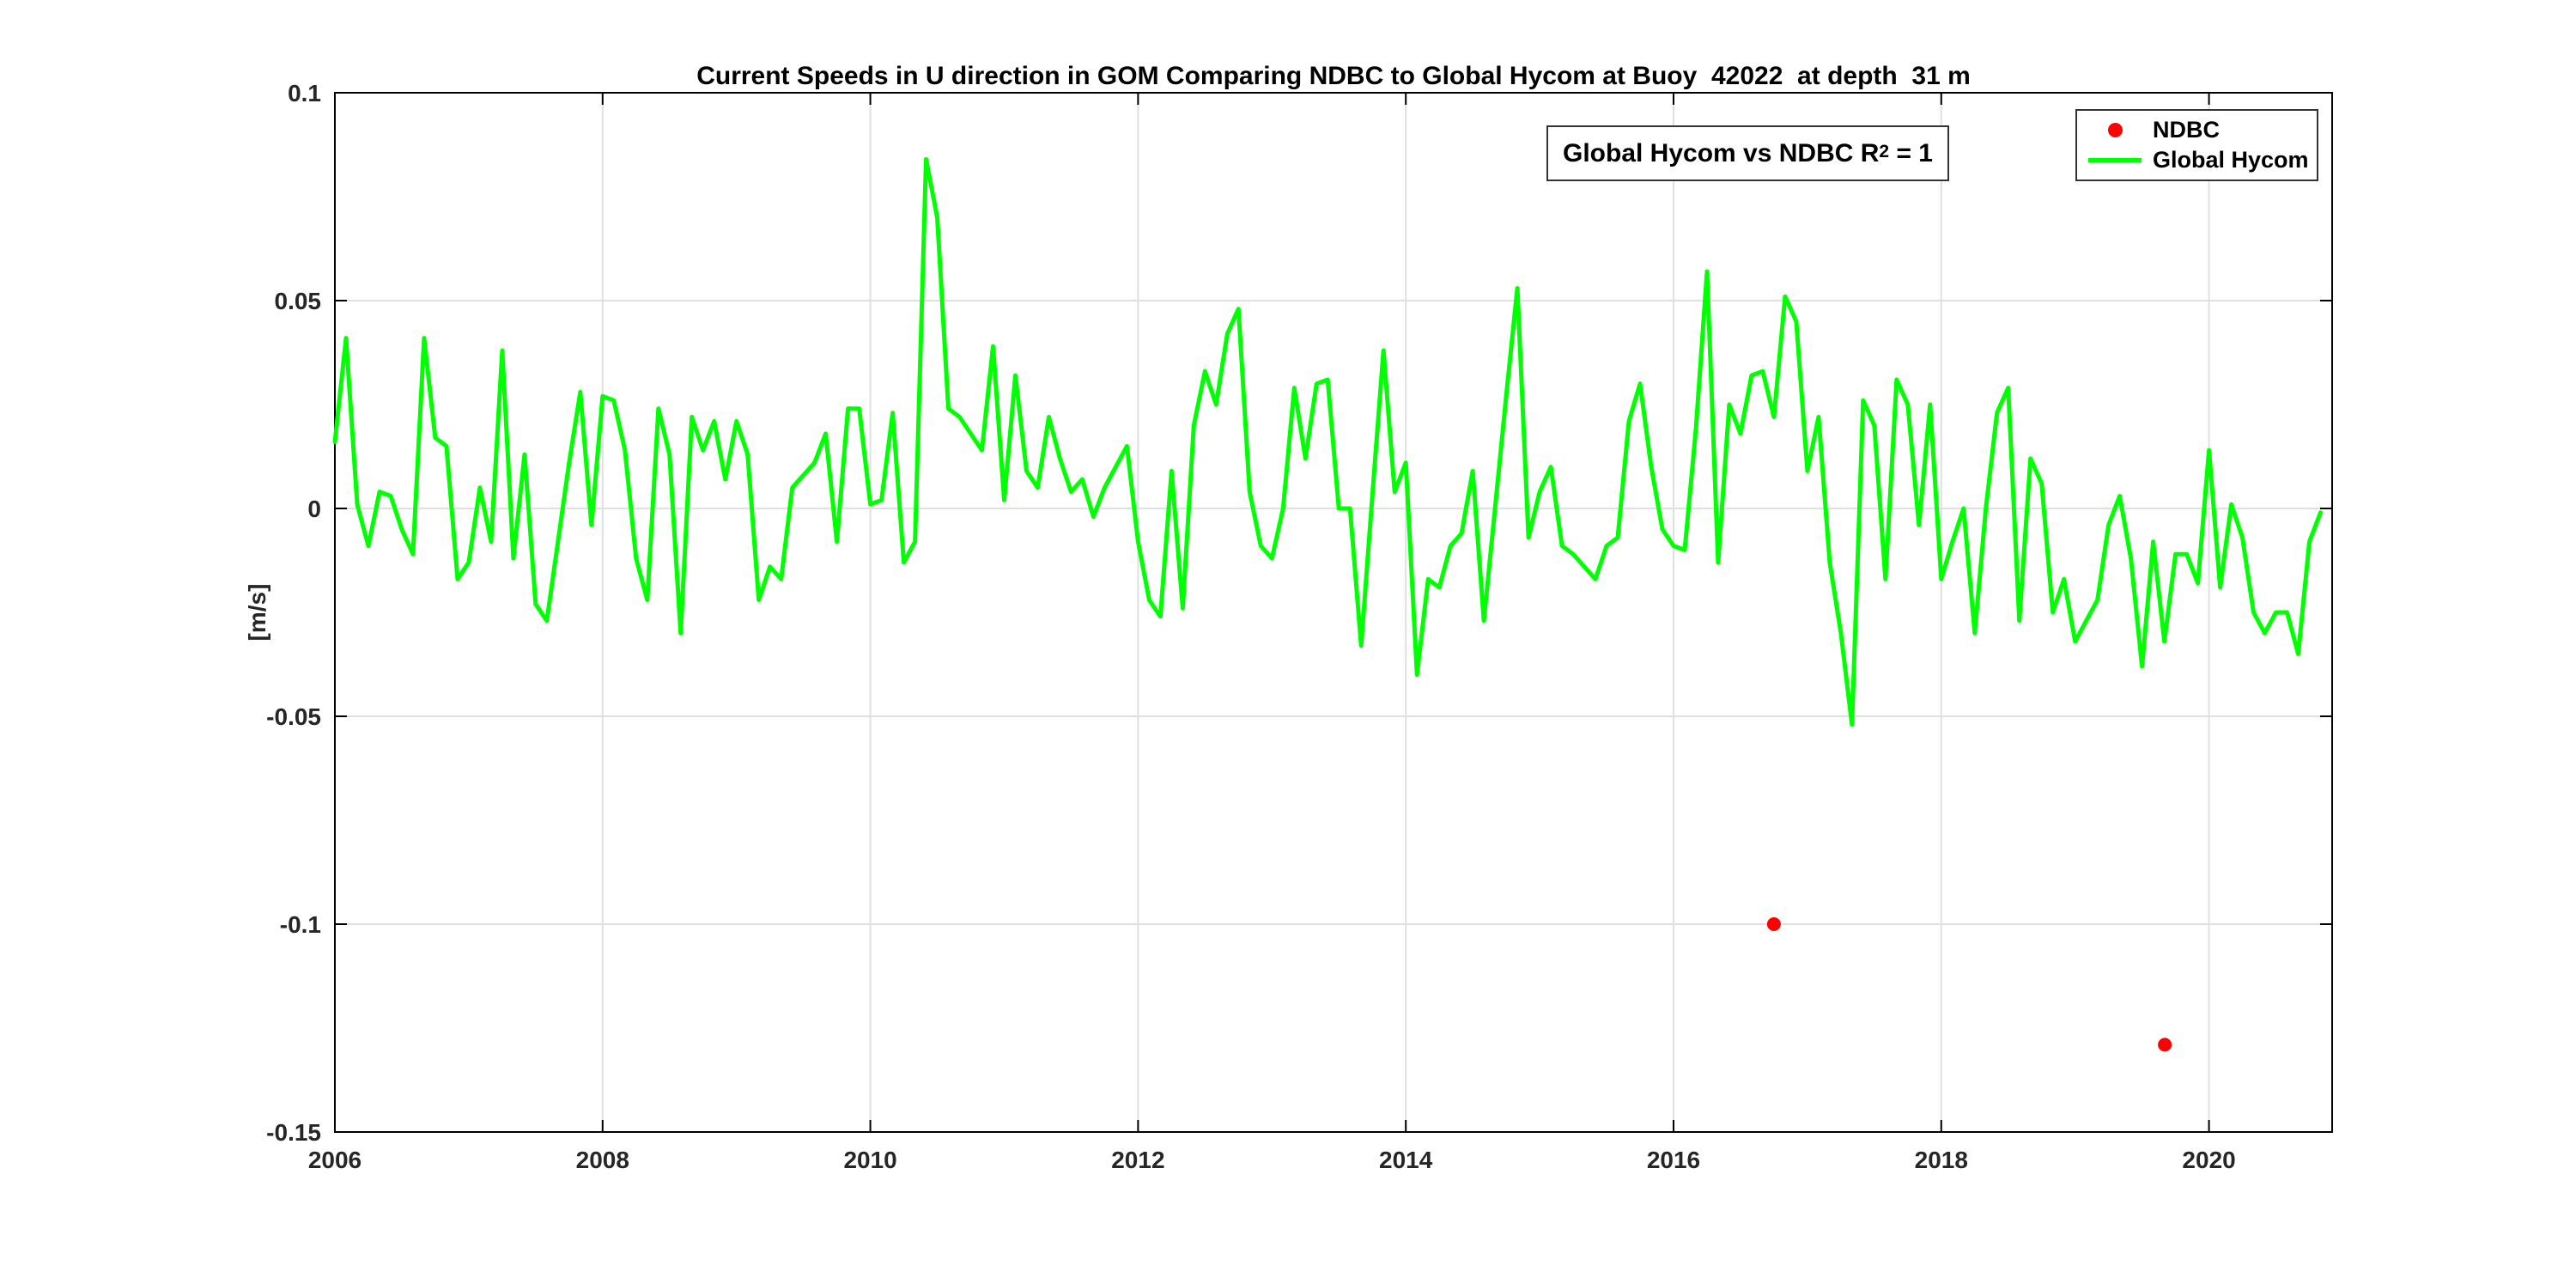 The image size is (2576, 1272). I want to click on x-tick-label: 2012, so click(1137, 1160).